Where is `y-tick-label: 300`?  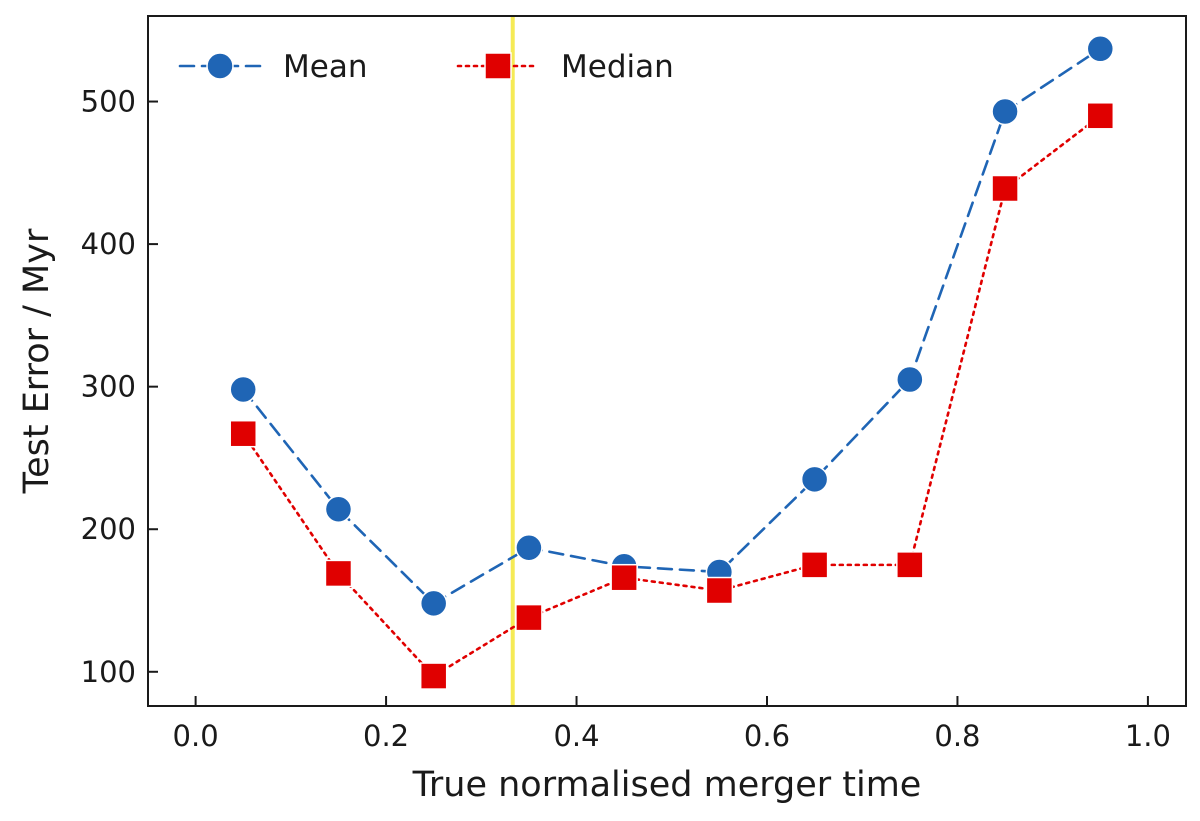
y-tick-label: 300 is located at coordinates (108, 387).